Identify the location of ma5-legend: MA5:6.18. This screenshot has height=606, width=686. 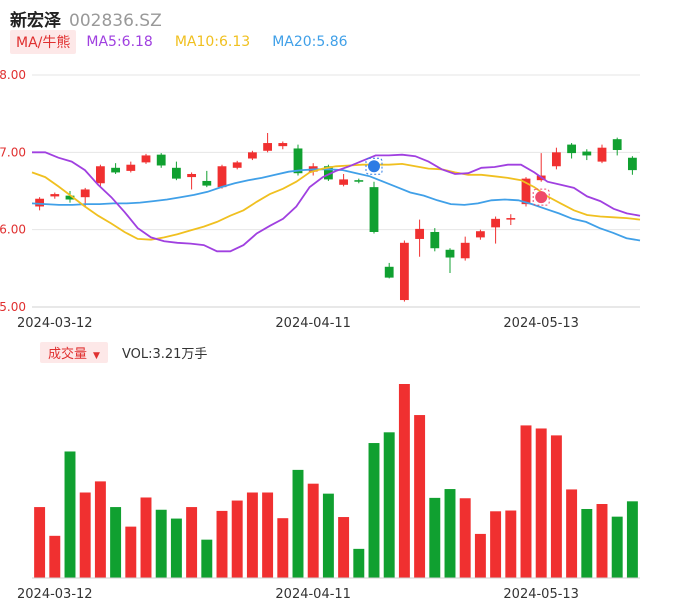
(119, 42).